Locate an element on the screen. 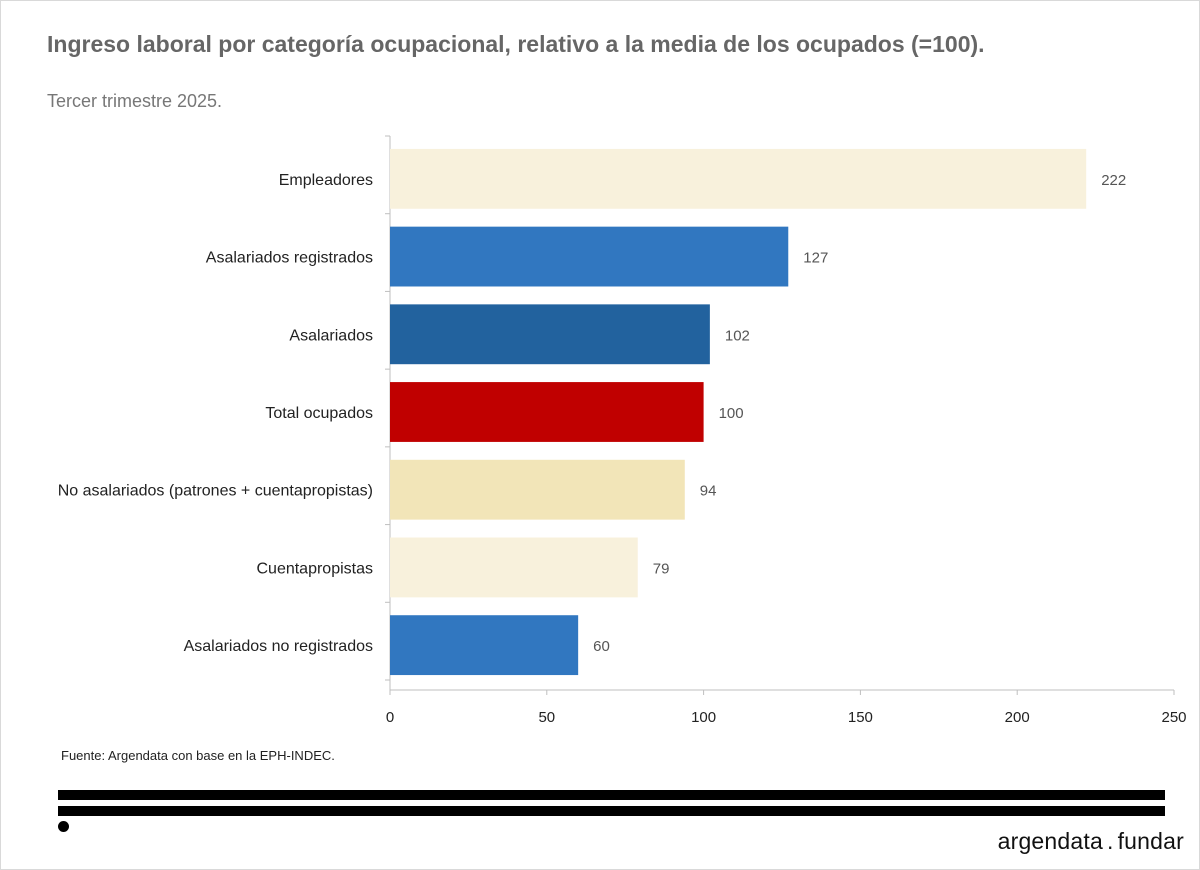 The image size is (1200, 870). x-tick-label: 200 is located at coordinates (1017, 717).